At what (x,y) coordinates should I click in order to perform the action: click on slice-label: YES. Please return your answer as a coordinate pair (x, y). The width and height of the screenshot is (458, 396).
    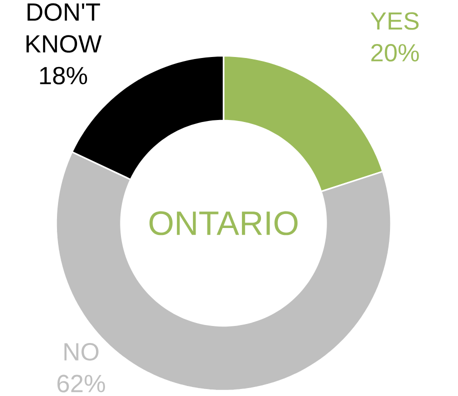
    Looking at the image, I should click on (394, 21).